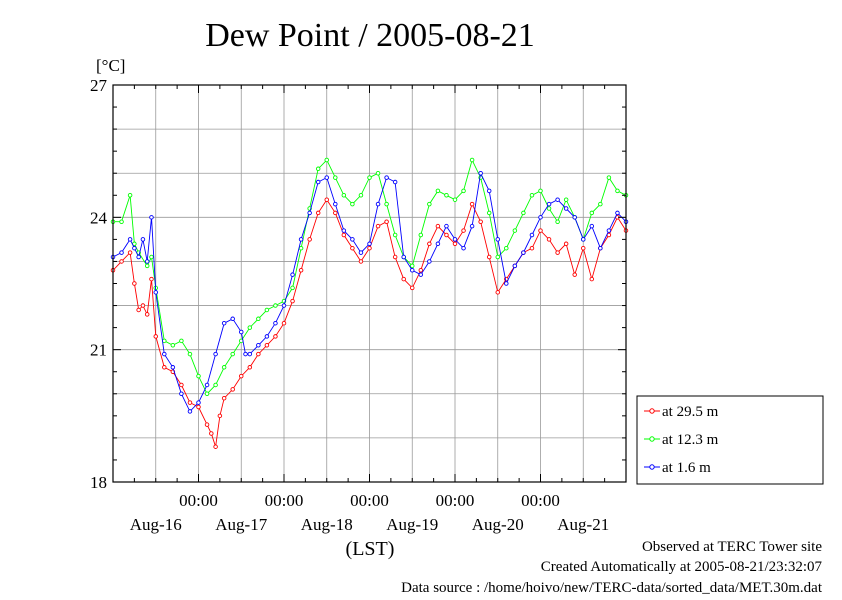 Image resolution: width=842 pixels, height=600 pixels. Describe the element at coordinates (110, 65) in the screenshot. I see `y-axis-unit-label: [°C]` at that location.